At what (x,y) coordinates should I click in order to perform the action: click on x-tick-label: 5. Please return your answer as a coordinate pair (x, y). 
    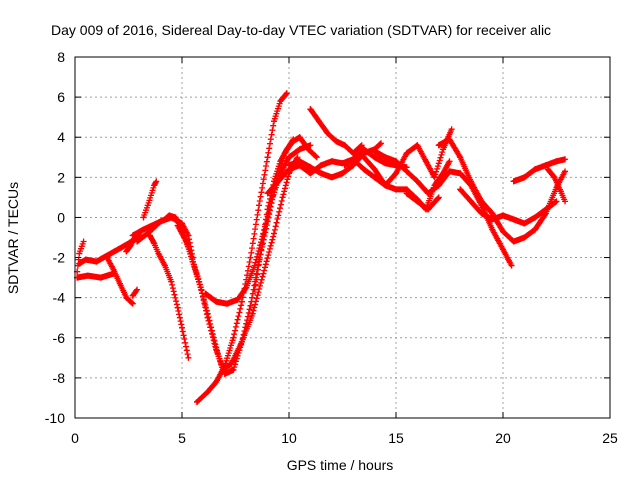
    Looking at the image, I should click on (182, 438).